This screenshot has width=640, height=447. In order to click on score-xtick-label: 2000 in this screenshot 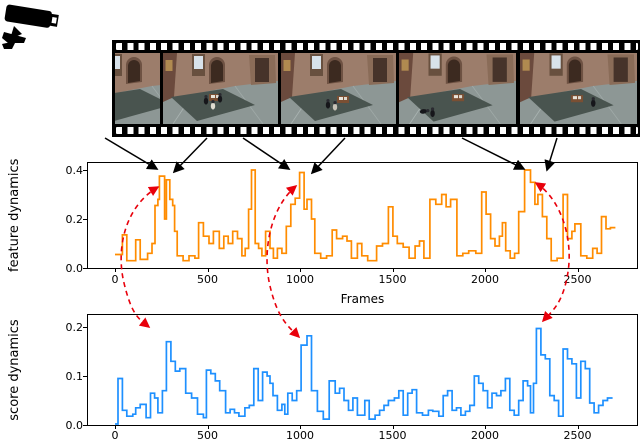, I will do `click(485, 435)`.